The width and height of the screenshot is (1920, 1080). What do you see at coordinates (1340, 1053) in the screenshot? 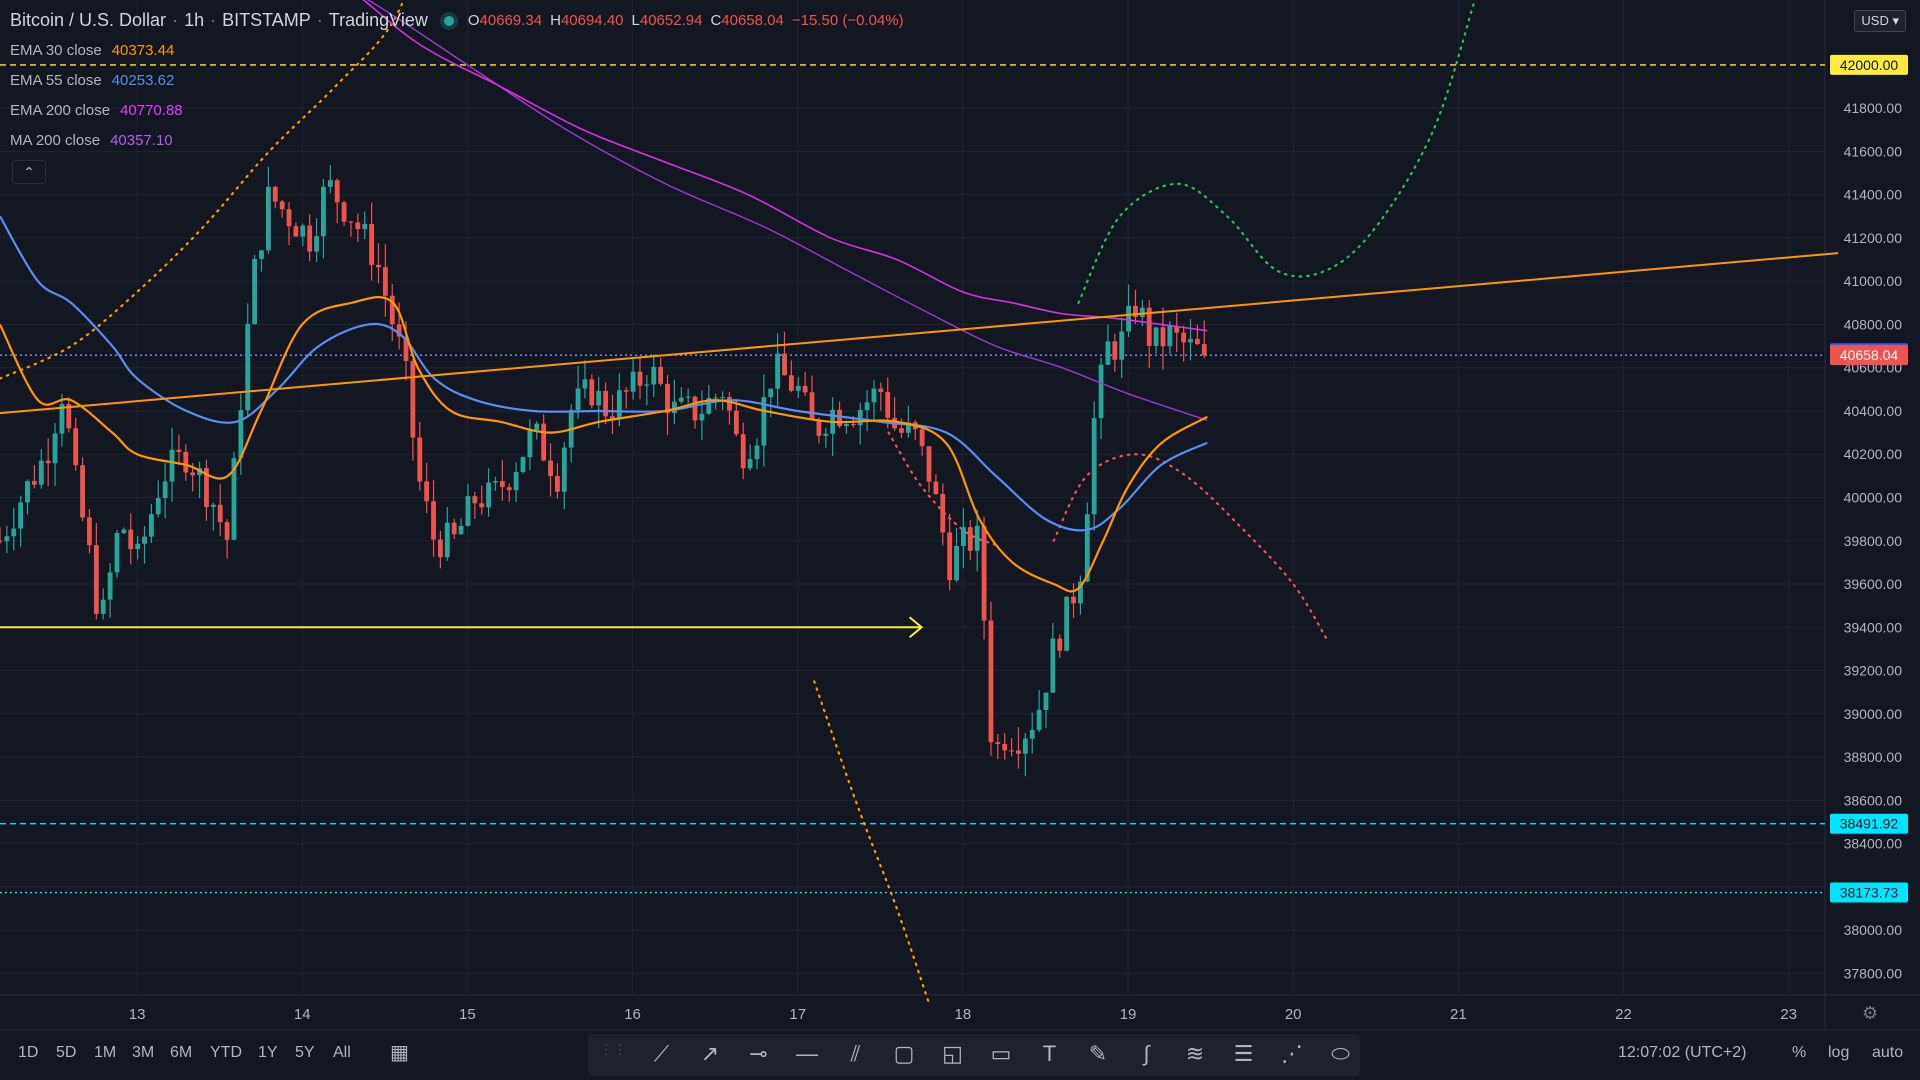
I see `ellipse-icon: ⬭` at bounding box center [1340, 1053].